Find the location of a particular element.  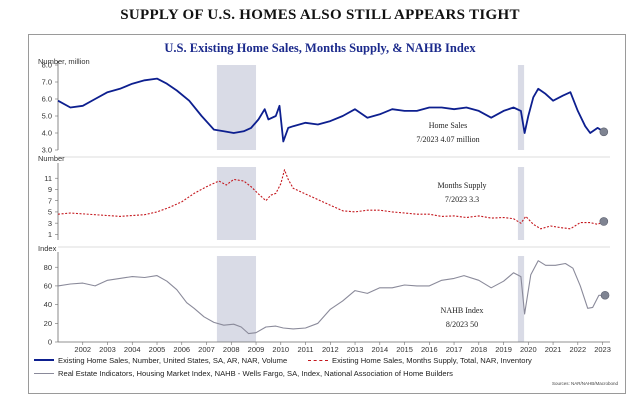

x-tick-label: 2005 is located at coordinates (157, 349).